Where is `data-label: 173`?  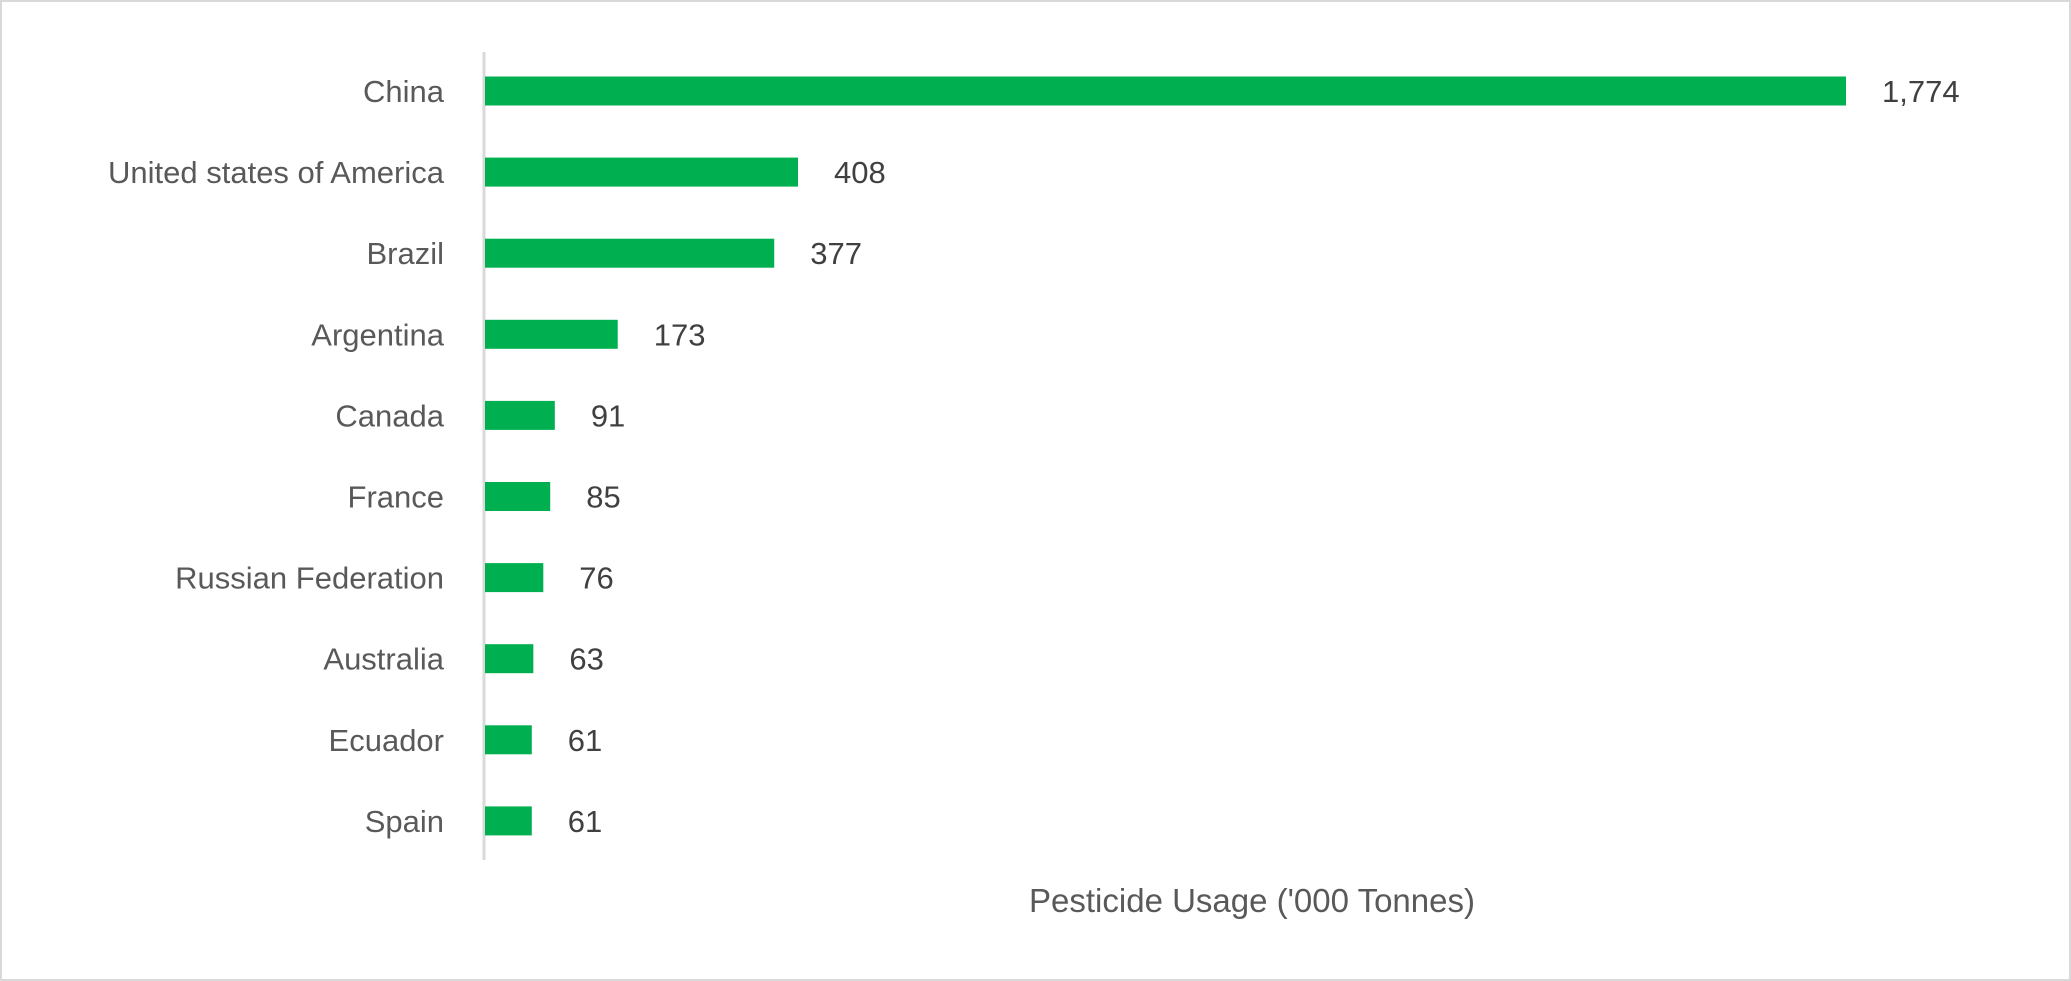
data-label: 173 is located at coordinates (680, 334).